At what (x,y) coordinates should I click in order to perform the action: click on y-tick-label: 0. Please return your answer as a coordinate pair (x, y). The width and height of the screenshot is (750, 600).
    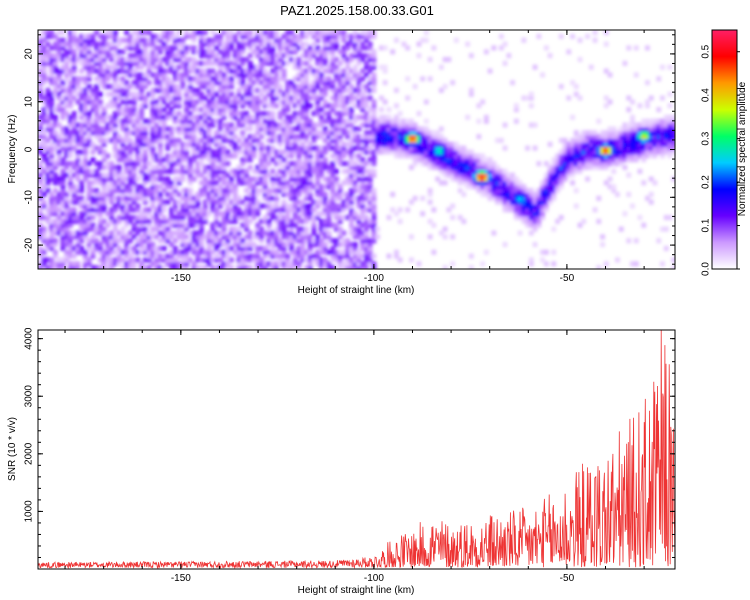
    Looking at the image, I should click on (29, 149).